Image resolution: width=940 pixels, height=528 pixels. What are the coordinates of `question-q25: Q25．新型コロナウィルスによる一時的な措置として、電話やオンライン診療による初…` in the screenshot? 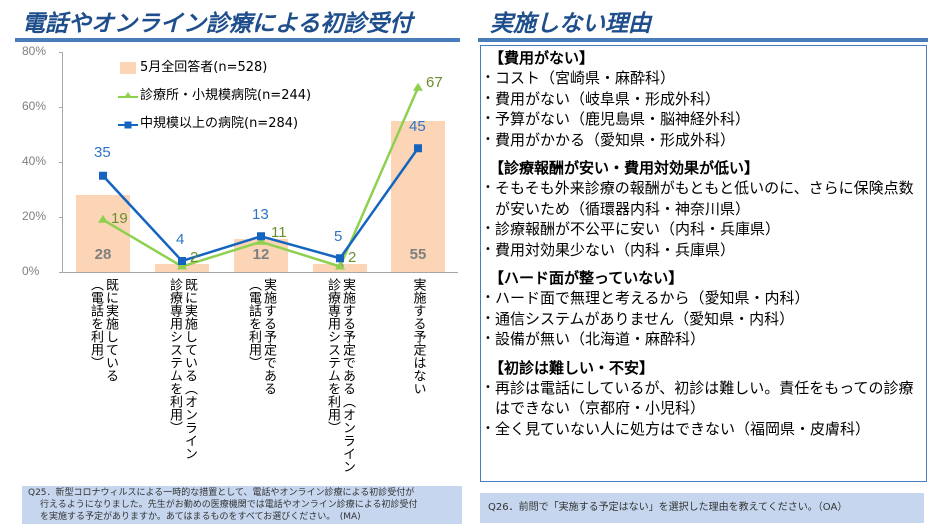 It's located at (242, 505).